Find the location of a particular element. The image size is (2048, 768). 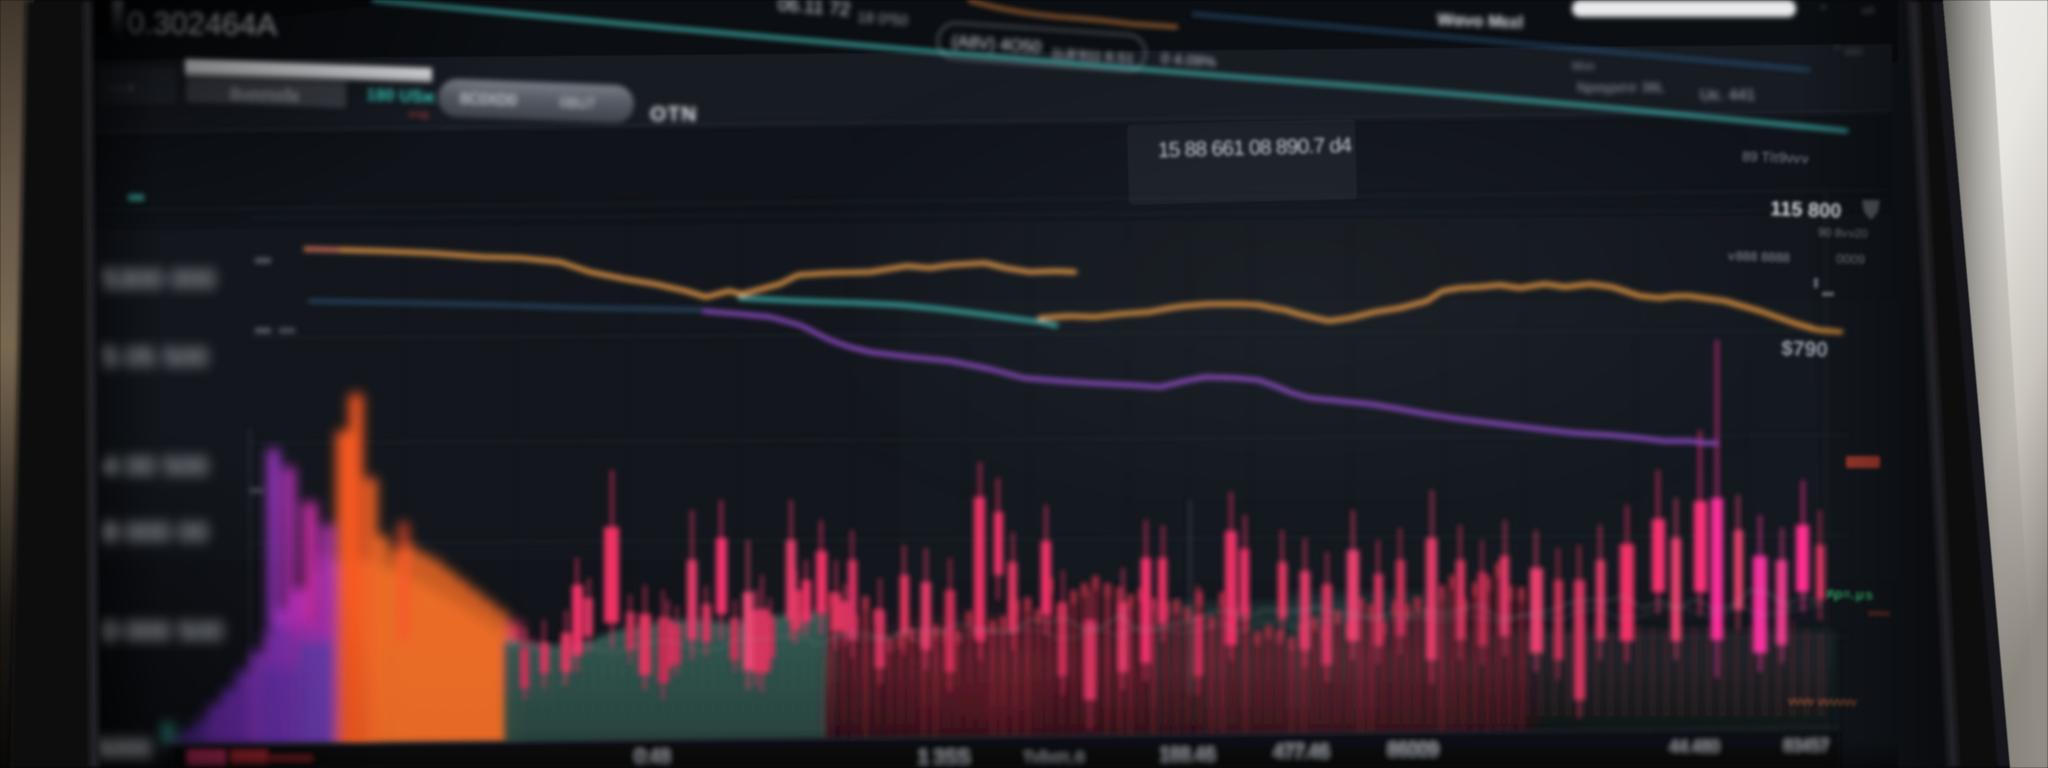

svg-text: 5000 is located at coordinates (124, 749).